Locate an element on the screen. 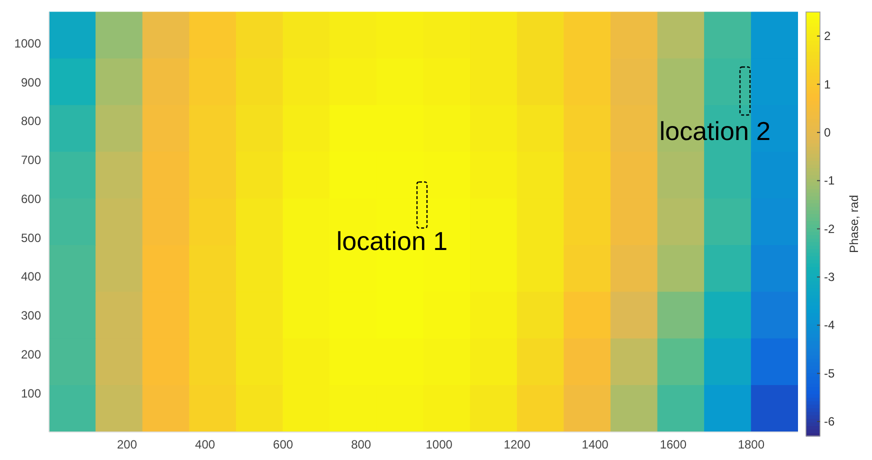  y-tick-label: 700 is located at coordinates (31, 160).